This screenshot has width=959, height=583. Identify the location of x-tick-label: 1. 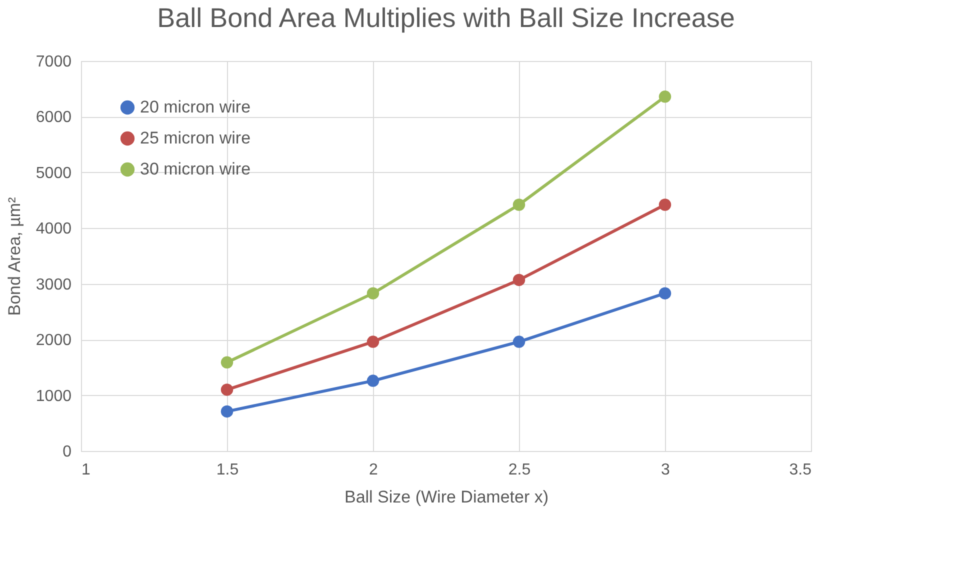
(86, 470).